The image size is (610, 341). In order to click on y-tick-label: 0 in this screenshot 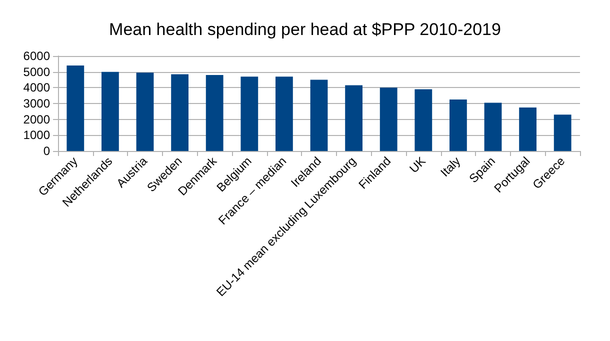, I will do `click(46, 151)`.